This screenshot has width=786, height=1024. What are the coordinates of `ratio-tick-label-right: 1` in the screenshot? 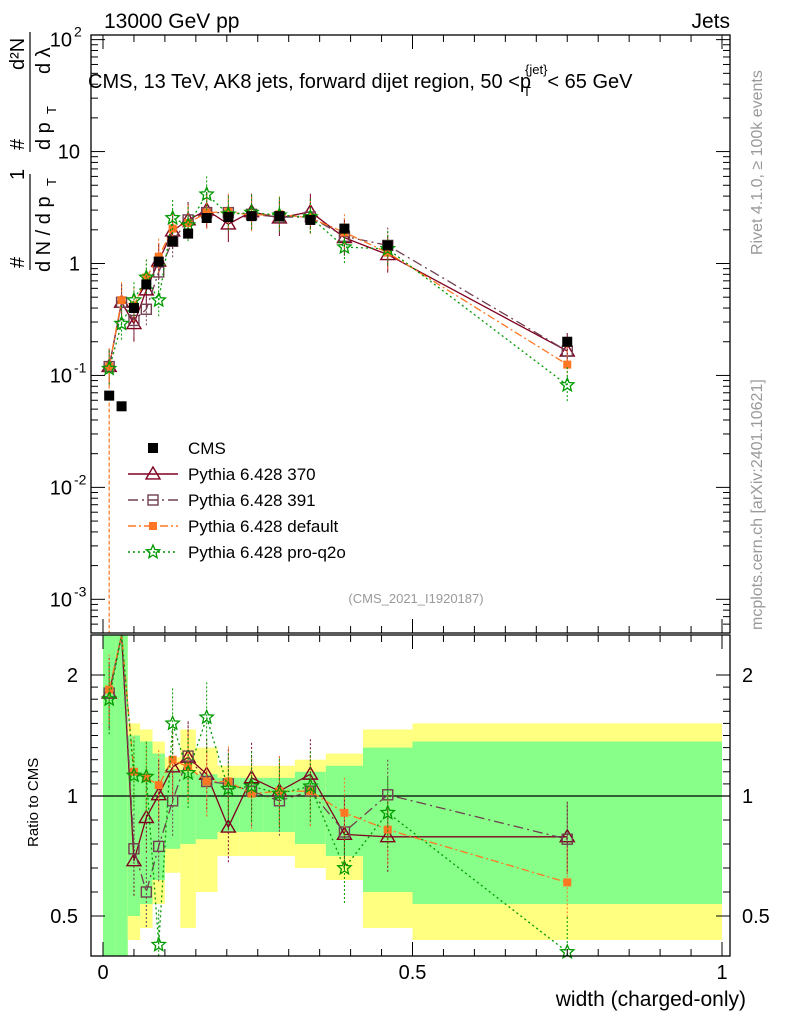 It's located at (747, 797).